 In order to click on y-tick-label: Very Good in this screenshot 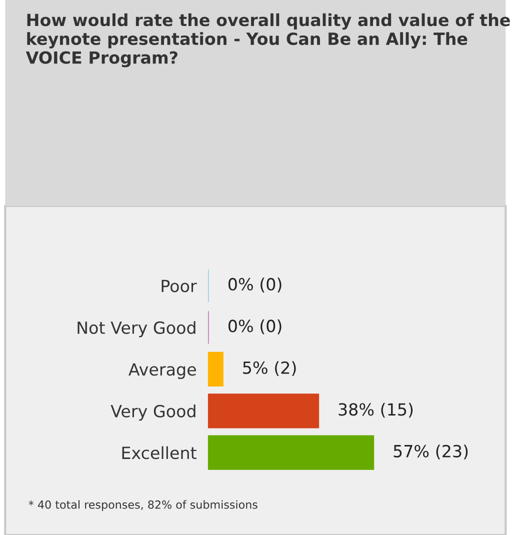, I will do `click(153, 412)`.